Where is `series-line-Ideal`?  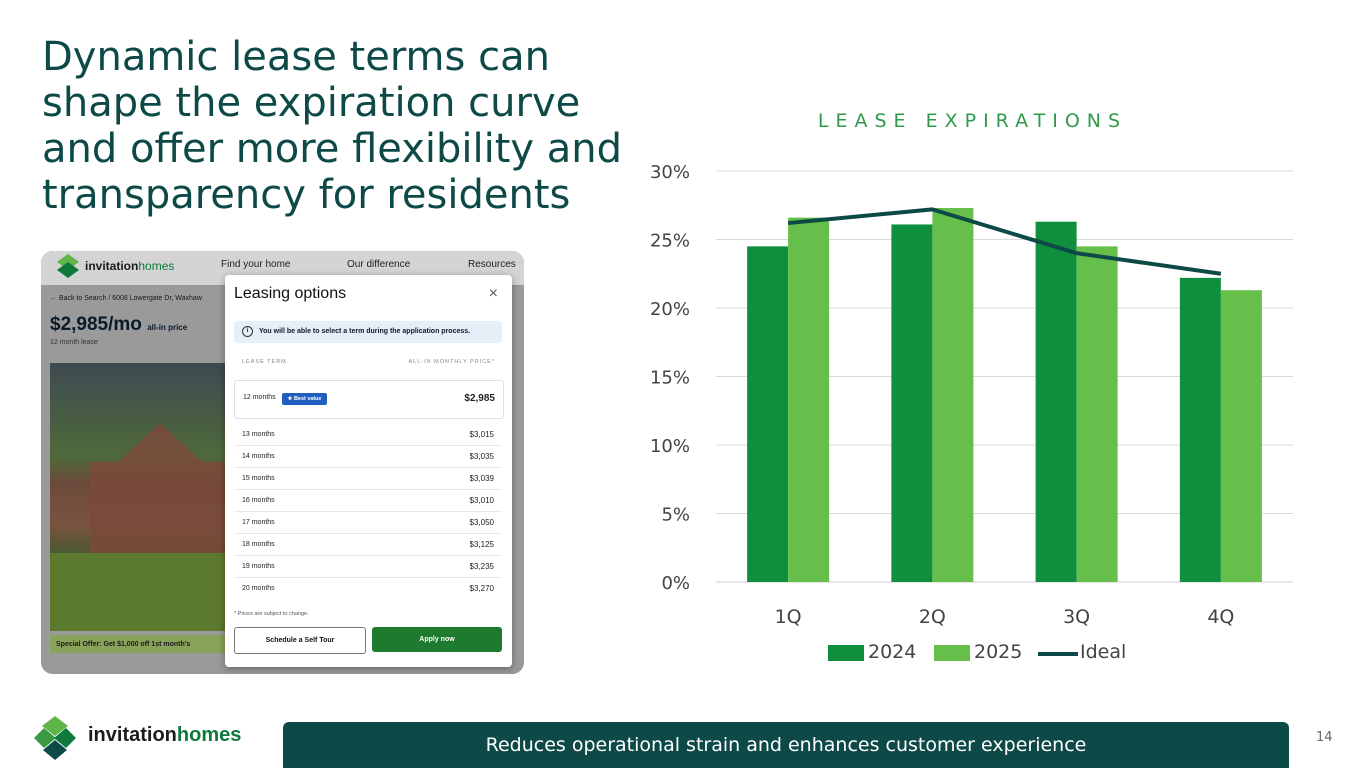 series-line-Ideal is located at coordinates (1004, 241).